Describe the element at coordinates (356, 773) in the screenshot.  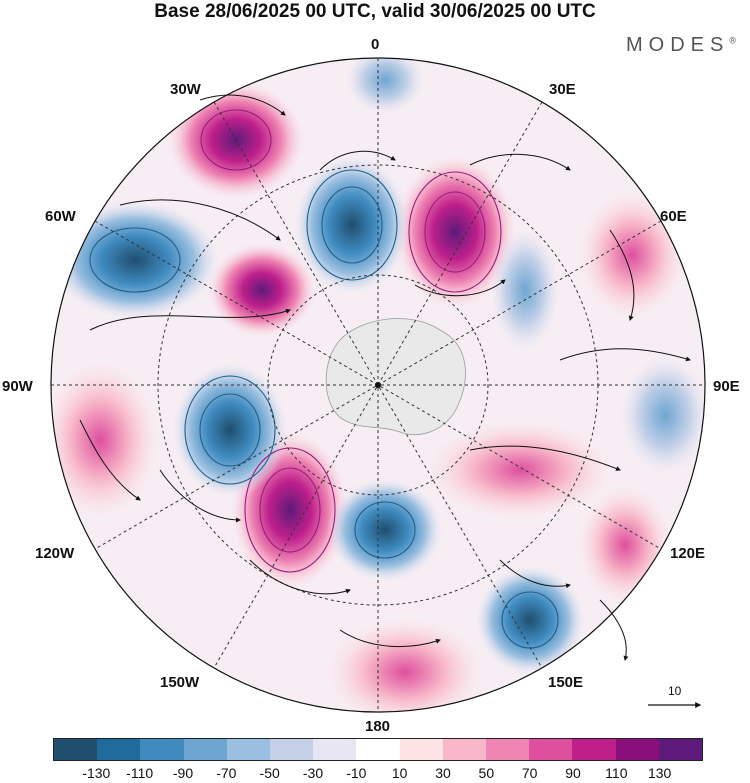
I see `colorbar-tick-label: -10` at that location.